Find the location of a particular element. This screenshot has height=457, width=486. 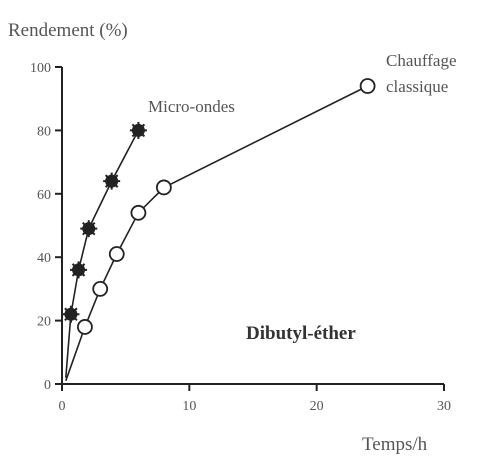

x-tick-label: 0 is located at coordinates (62, 406).